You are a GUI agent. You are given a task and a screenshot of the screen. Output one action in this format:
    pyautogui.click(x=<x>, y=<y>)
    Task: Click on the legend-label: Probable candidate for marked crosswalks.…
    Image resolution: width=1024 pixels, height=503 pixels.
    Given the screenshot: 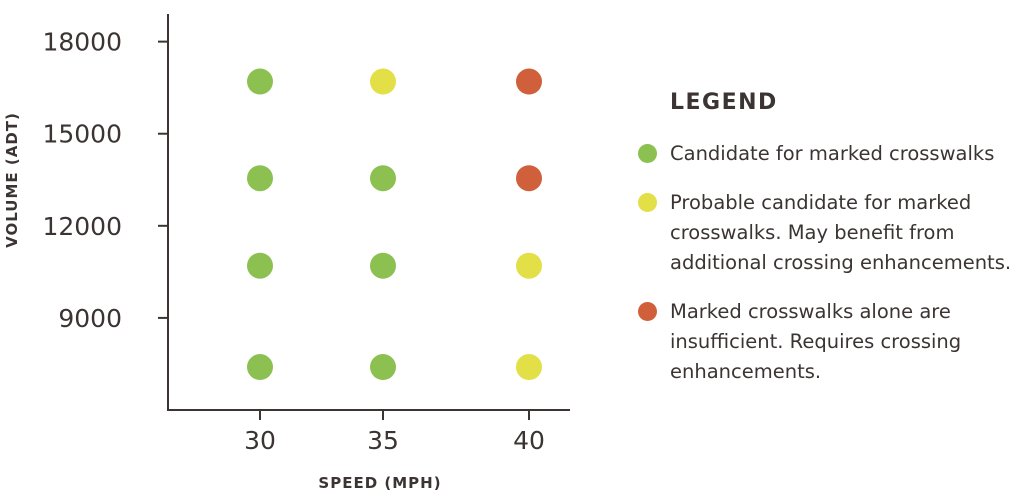 What is the action you would take?
    pyautogui.click(x=840, y=233)
    